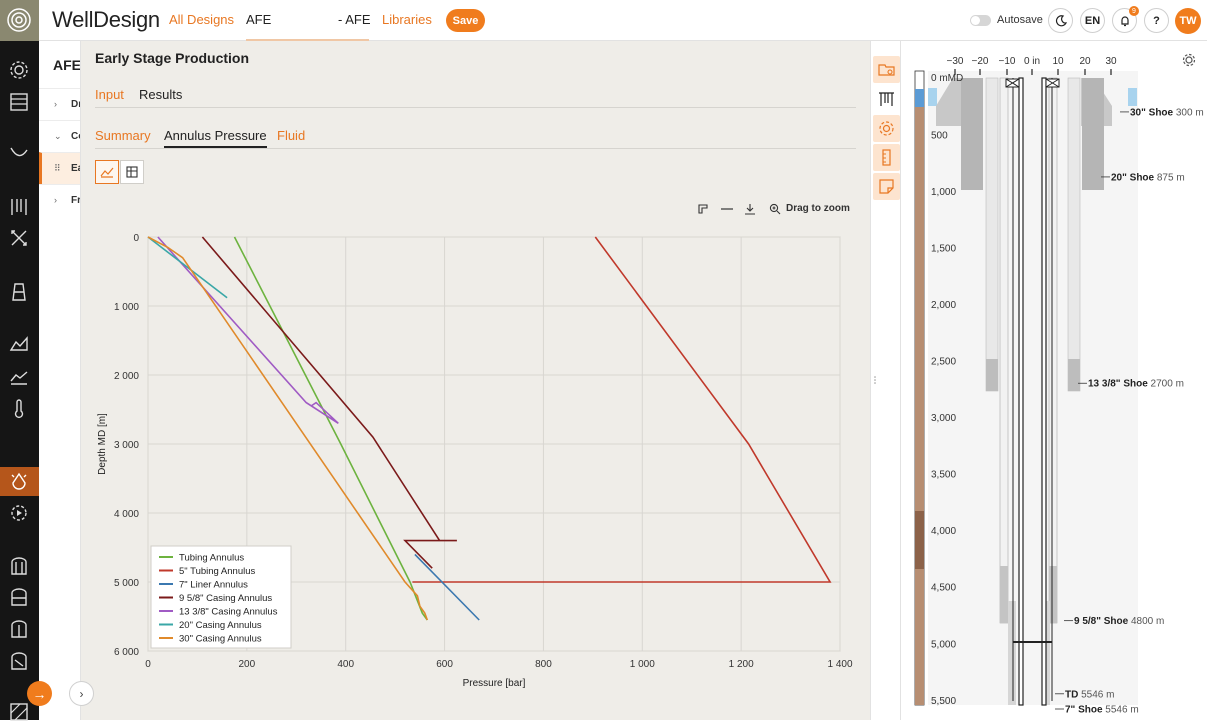 The height and width of the screenshot is (725, 1207). I want to click on valve-cross-icon, so click(1052, 83).